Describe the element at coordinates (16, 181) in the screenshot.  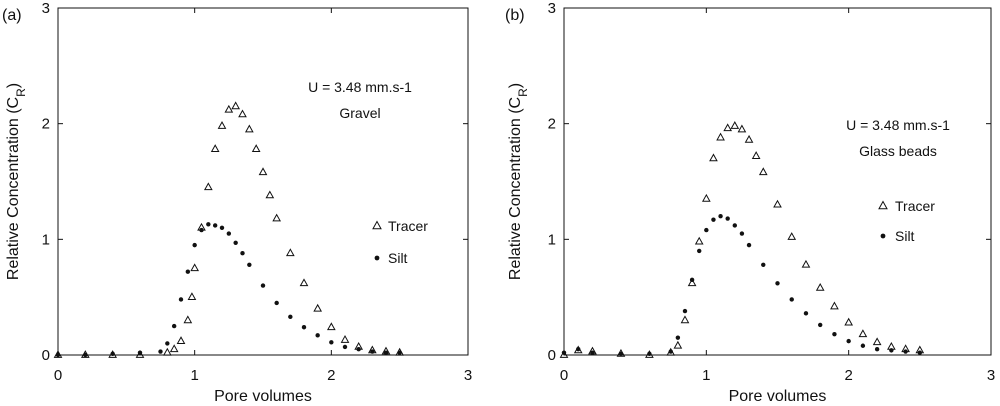
I see `y-axis-title: Relative Concentration (CR)` at that location.